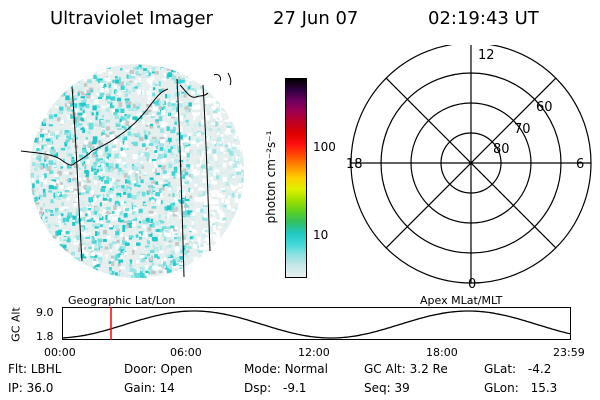 The image size is (600, 400). I want to click on glat-label: GLat: -4.2, so click(518, 369).